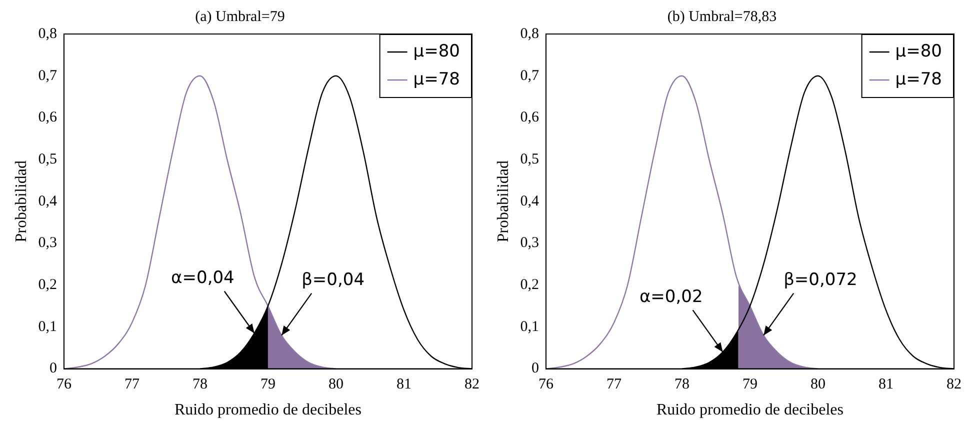 The image size is (978, 432). What do you see at coordinates (671, 296) in the screenshot?
I see `annotation: α=0,02` at bounding box center [671, 296].